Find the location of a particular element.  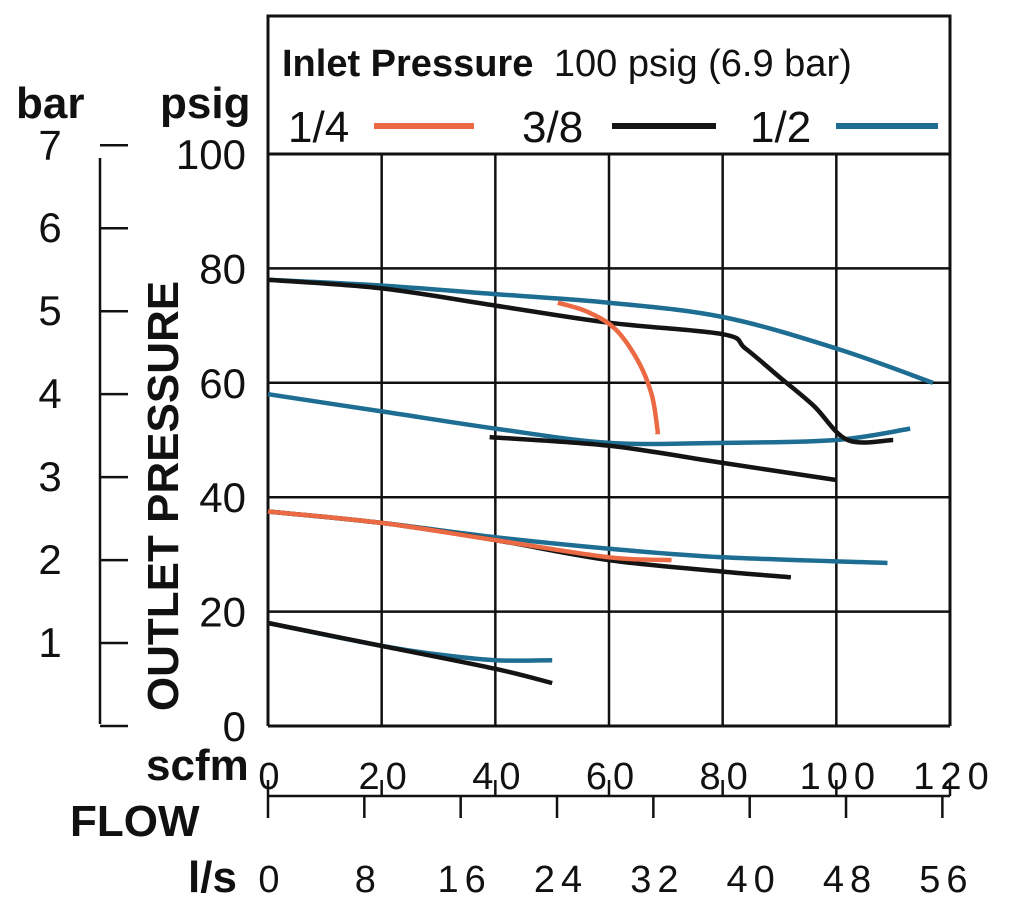

scfm-tick-100: 100 is located at coordinates (840, 777).